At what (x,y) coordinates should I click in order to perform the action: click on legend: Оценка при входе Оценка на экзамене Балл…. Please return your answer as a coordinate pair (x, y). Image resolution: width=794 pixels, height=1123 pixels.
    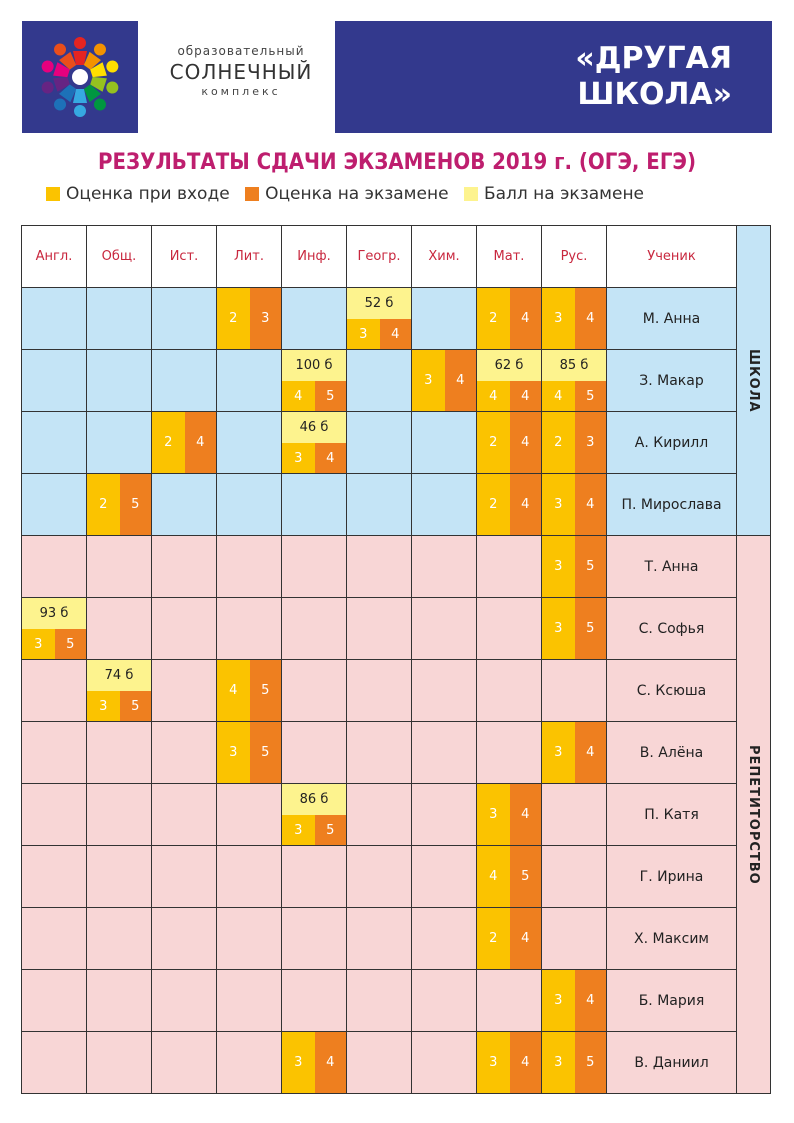
    Looking at the image, I should click on (350, 195).